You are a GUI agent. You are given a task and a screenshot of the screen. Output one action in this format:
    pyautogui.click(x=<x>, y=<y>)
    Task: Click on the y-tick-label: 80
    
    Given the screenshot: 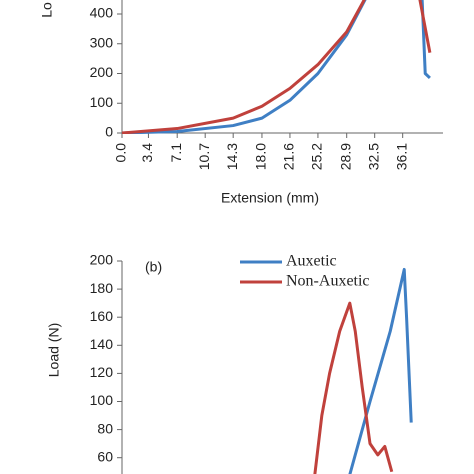 What is the action you would take?
    pyautogui.click(x=105, y=428)
    